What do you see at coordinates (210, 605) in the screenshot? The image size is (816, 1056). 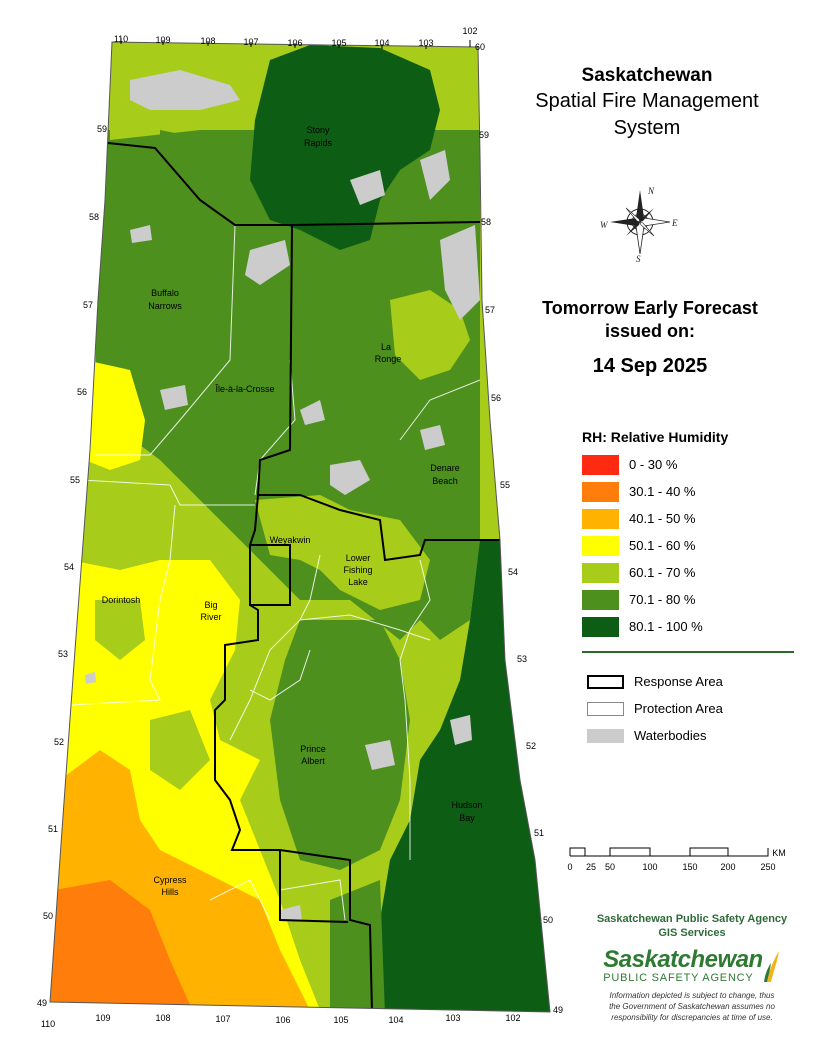 I see `place-big-river-1: Big` at bounding box center [210, 605].